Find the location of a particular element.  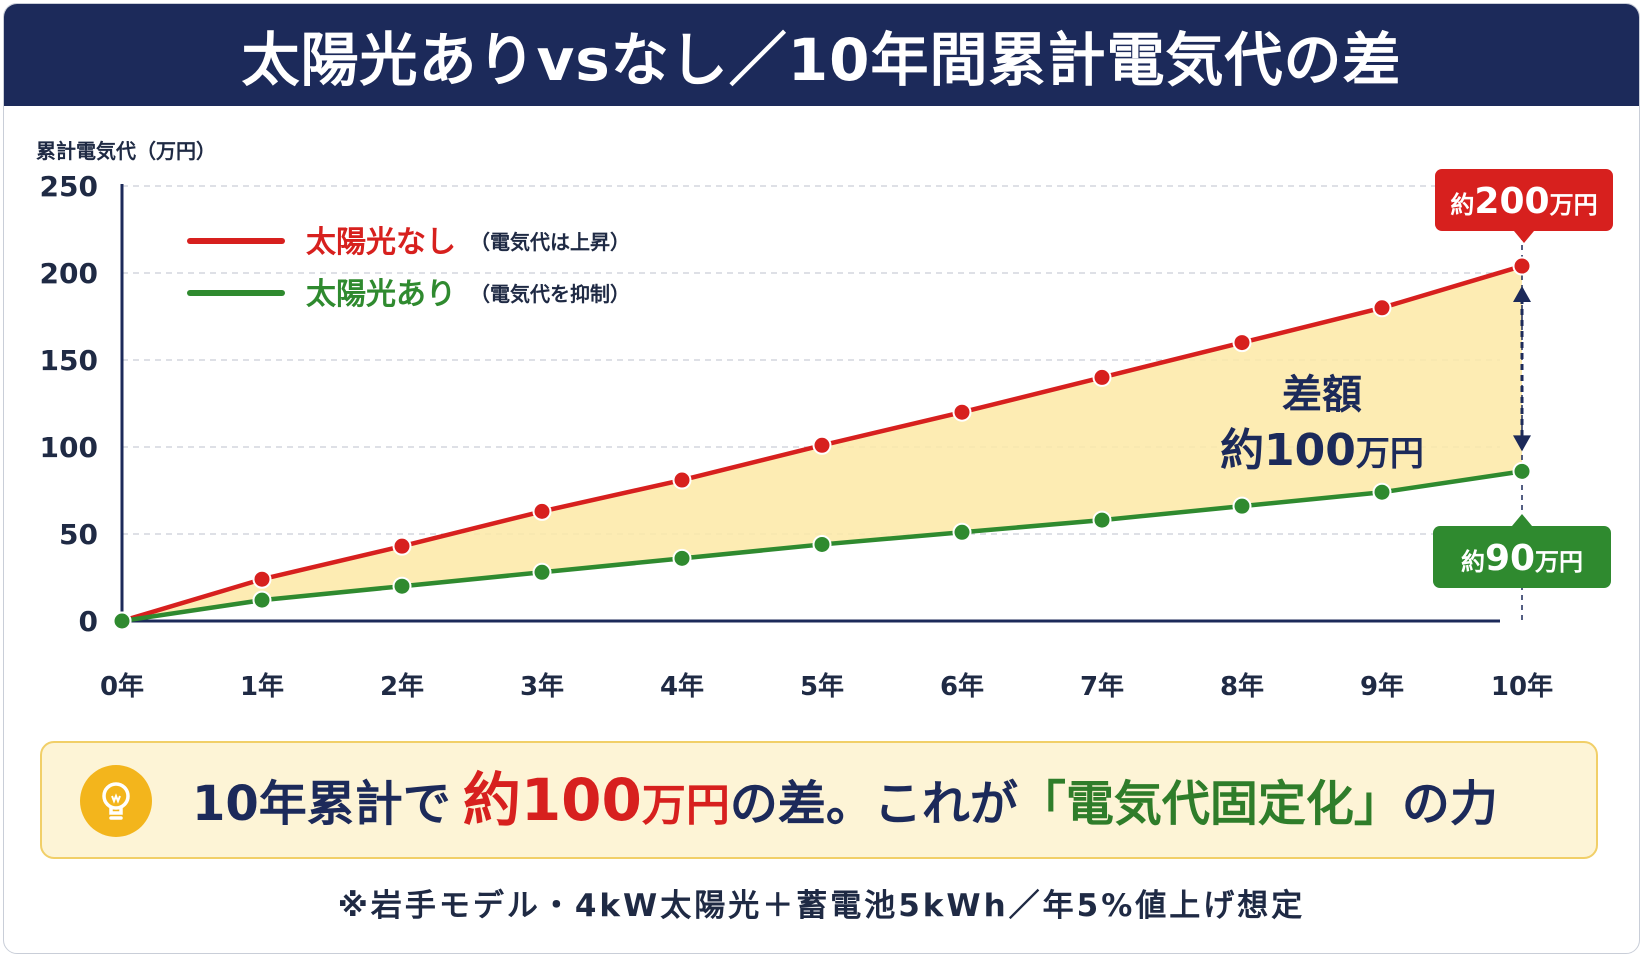

y-axis-label: 累計電気代（万円） is located at coordinates (126, 151).